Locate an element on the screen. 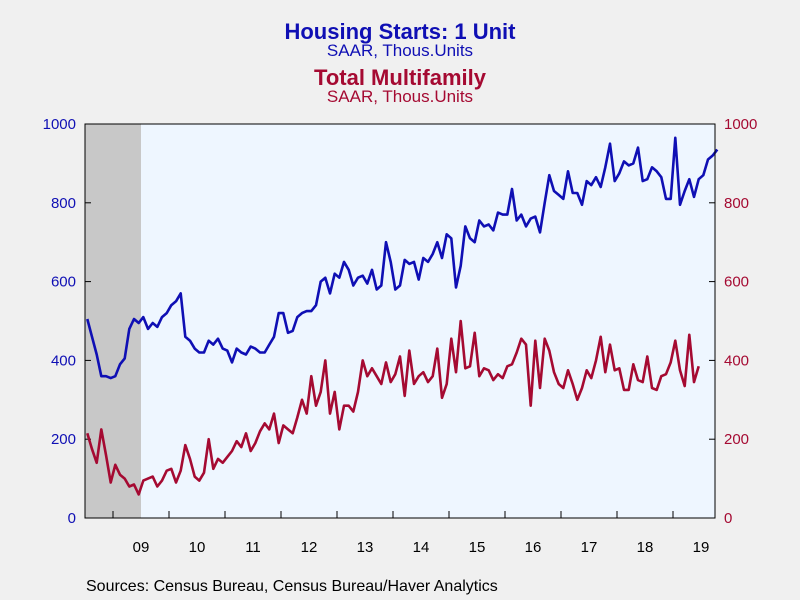 This screenshot has width=800, height=600. x-axis-tick-label: 19 is located at coordinates (701, 547).